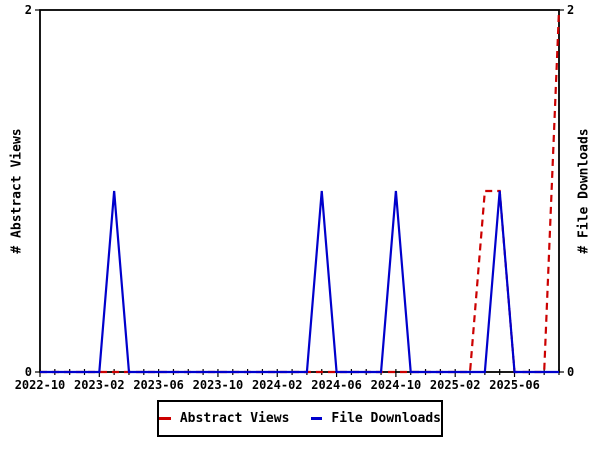 Image resolution: width=600 pixels, height=450 pixels. I want to click on x-tick-label: 2024-10, so click(396, 385).